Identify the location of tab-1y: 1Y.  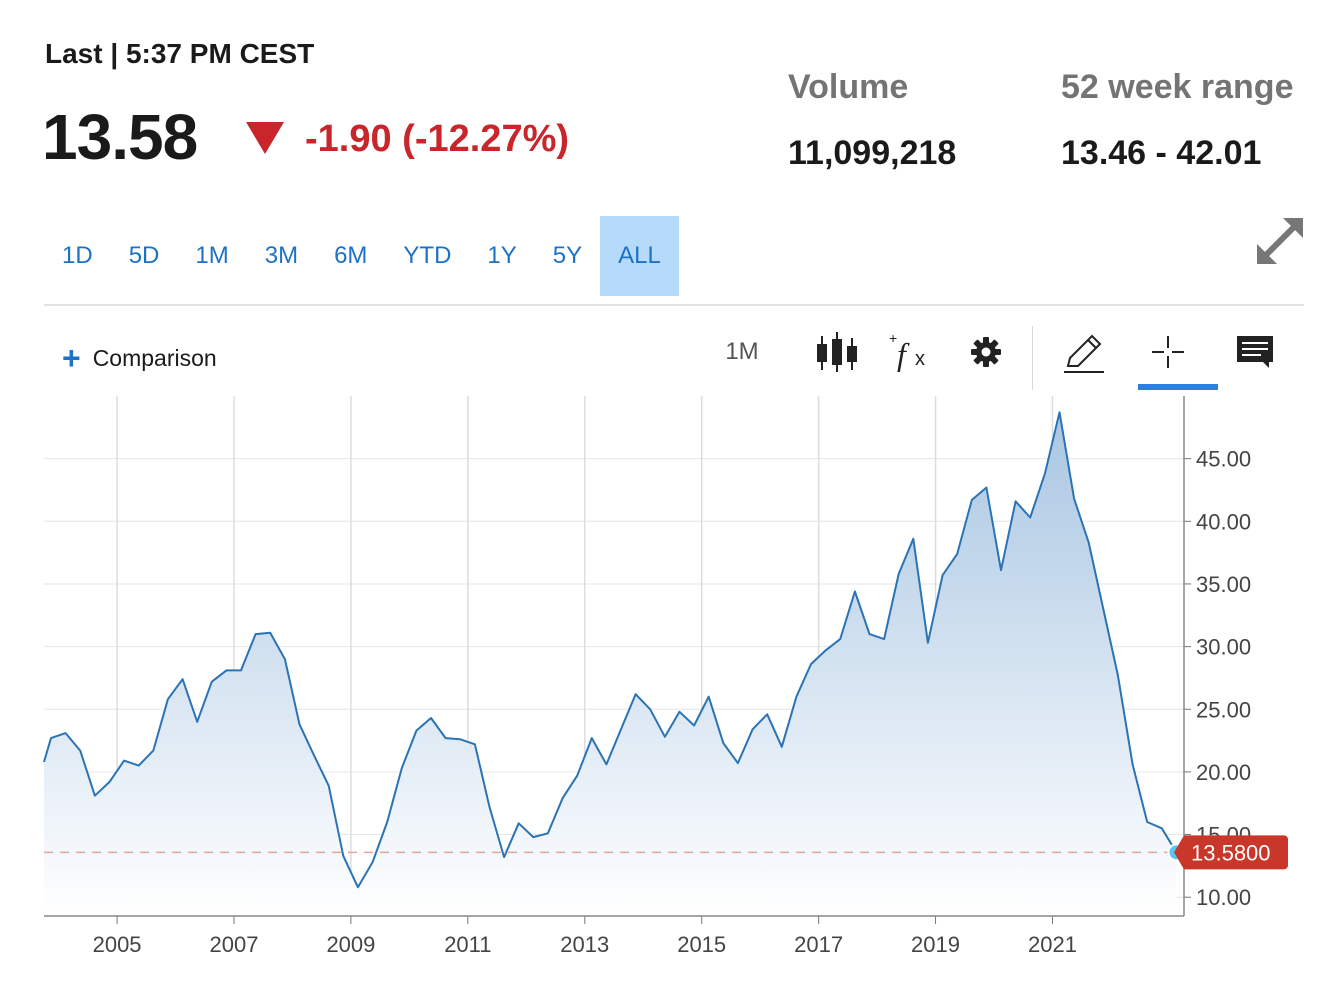
(502, 255).